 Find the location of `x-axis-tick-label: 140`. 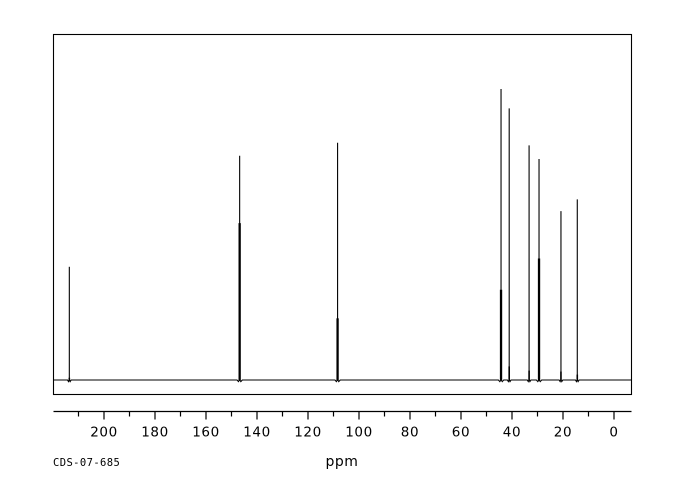

x-axis-tick-label: 140 is located at coordinates (257, 433).